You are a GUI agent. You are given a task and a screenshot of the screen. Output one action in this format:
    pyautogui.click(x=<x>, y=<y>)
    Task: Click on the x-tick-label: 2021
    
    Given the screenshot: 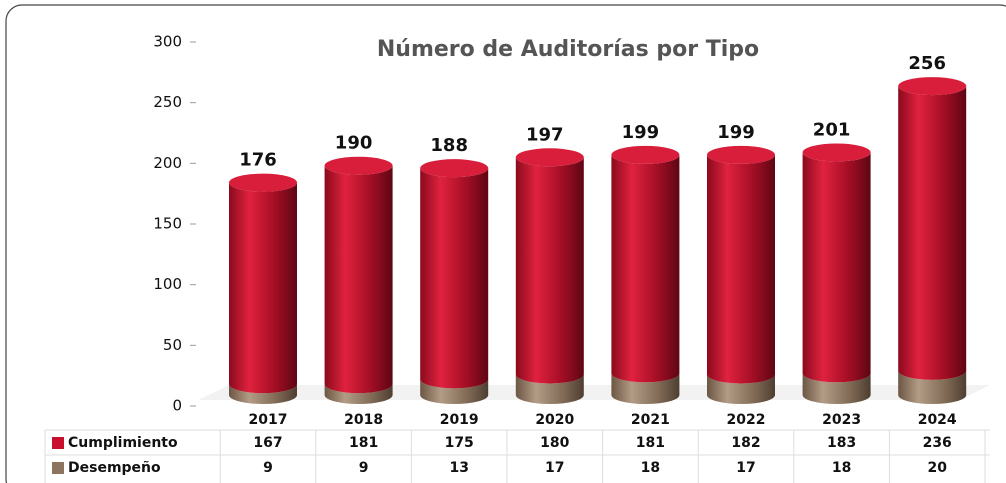 What is the action you would take?
    pyautogui.click(x=650, y=420)
    